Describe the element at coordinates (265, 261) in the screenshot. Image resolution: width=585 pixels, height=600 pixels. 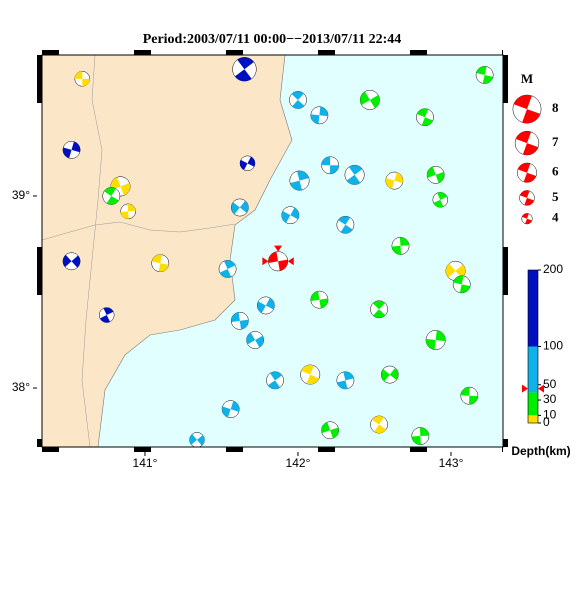
I see `selected-marker` at that location.